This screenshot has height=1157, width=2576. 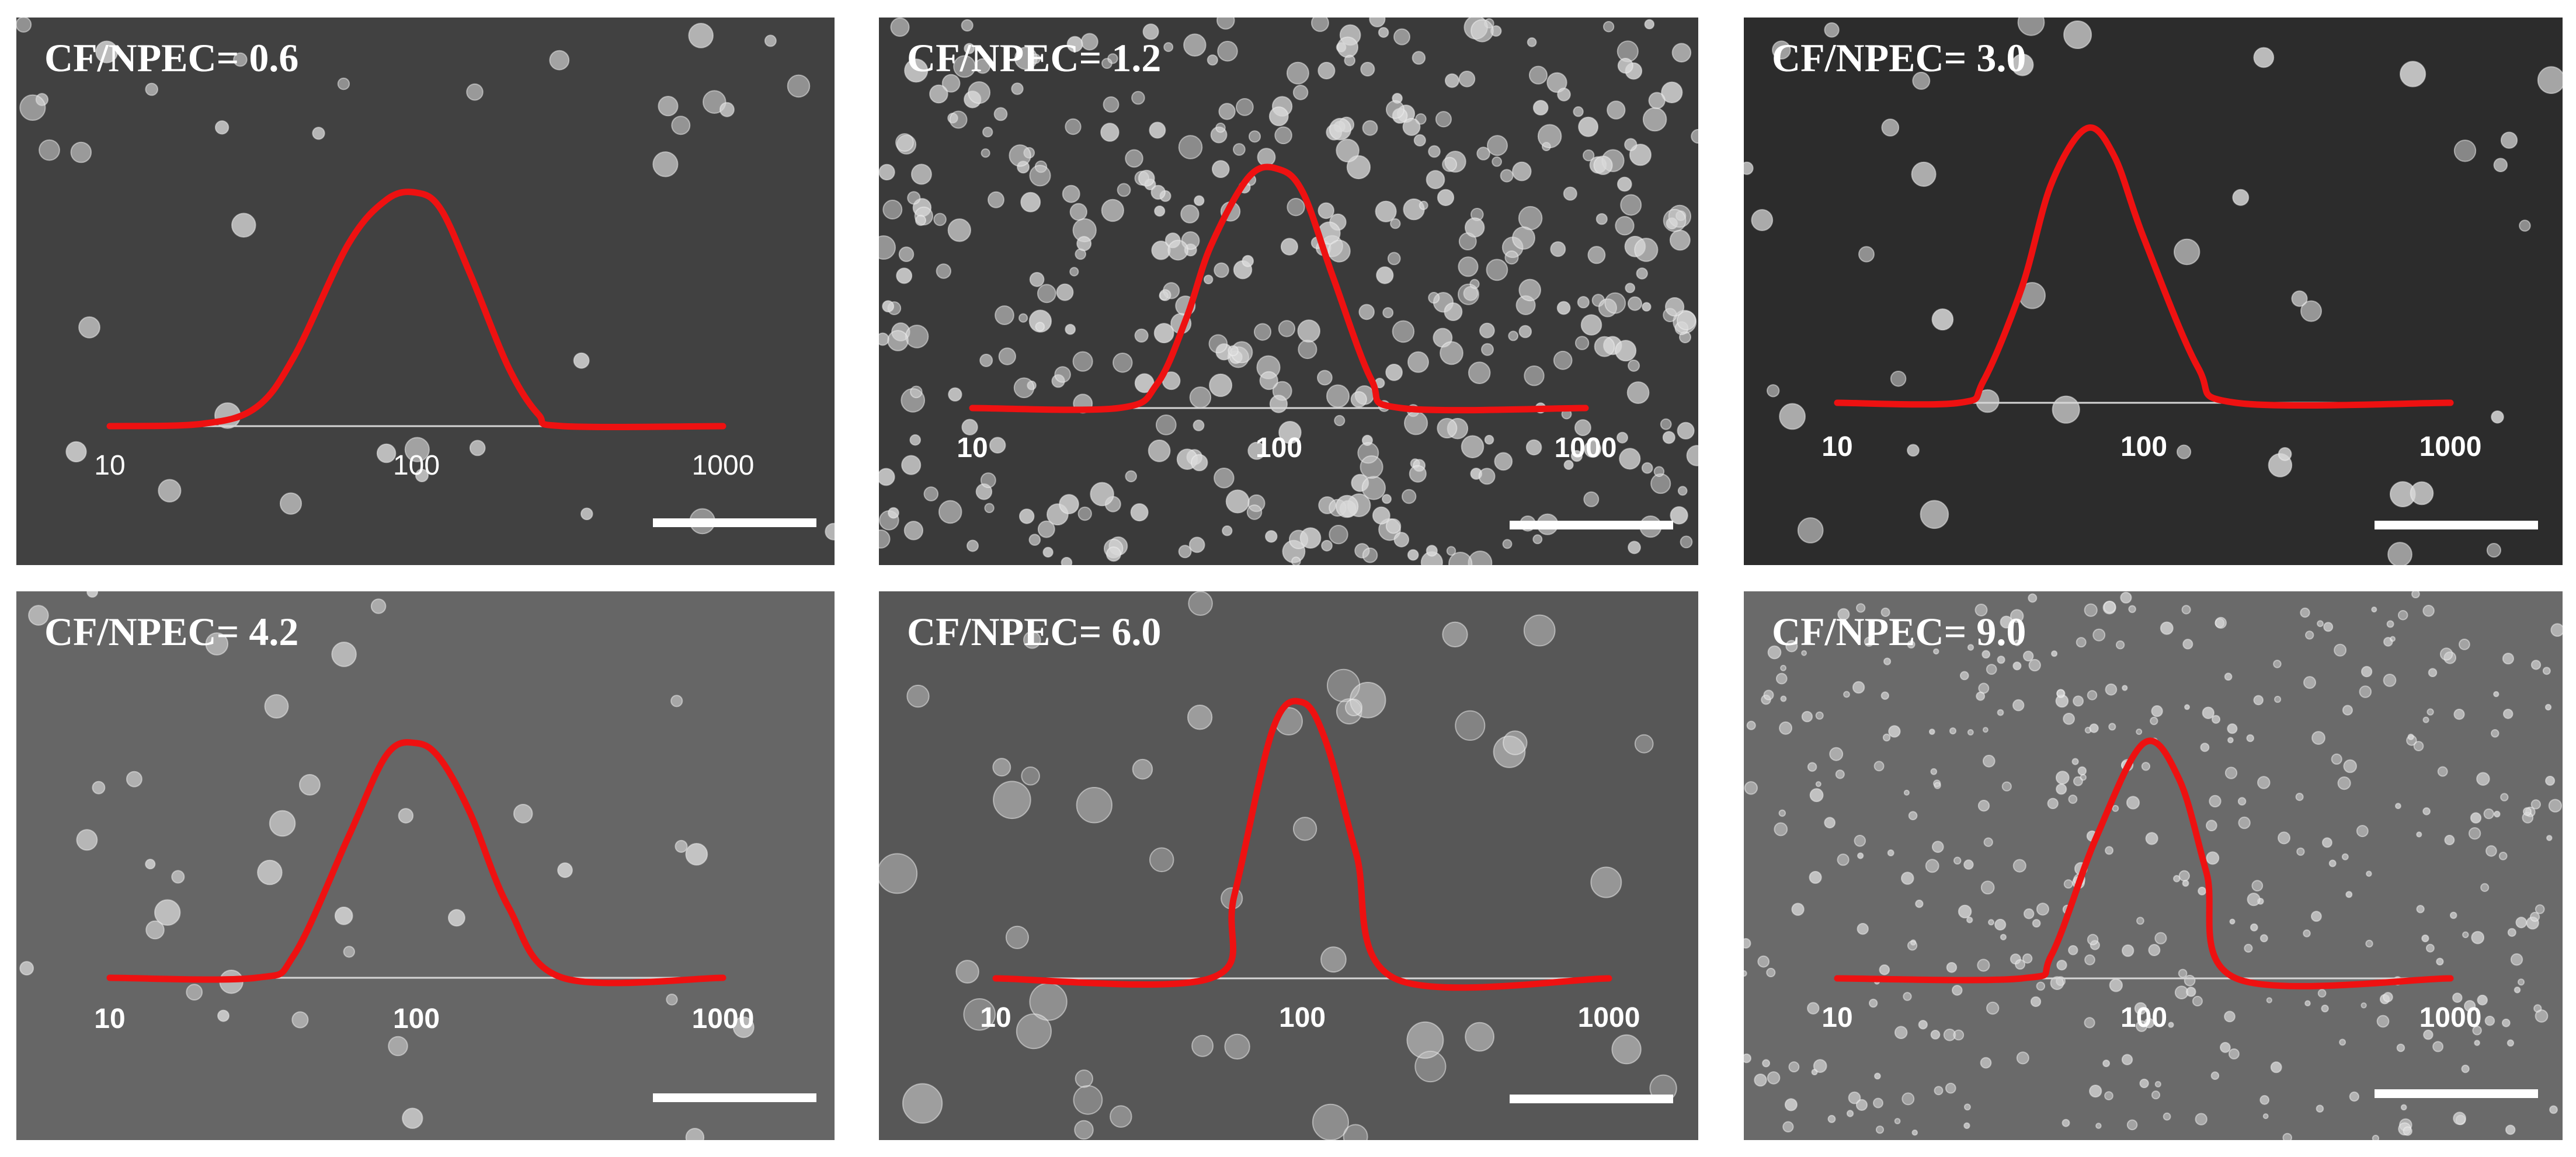 What do you see at coordinates (1035, 631) in the screenshot?
I see `panel-title: CF/NPEC= 6.0` at bounding box center [1035, 631].